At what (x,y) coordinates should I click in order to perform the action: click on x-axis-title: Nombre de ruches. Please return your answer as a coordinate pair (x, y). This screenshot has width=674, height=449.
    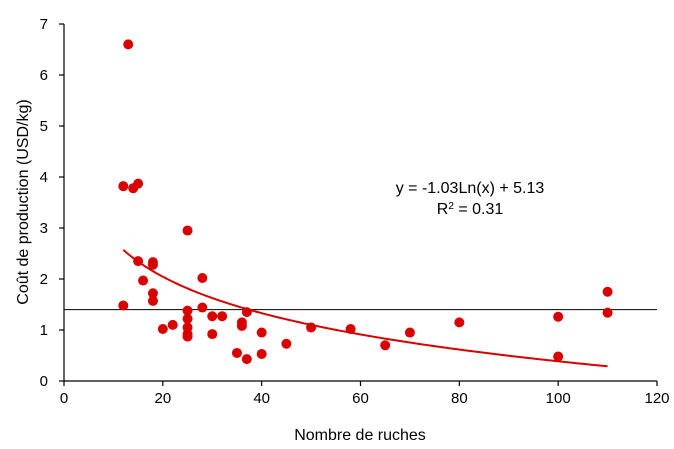
    Looking at the image, I should click on (360, 435).